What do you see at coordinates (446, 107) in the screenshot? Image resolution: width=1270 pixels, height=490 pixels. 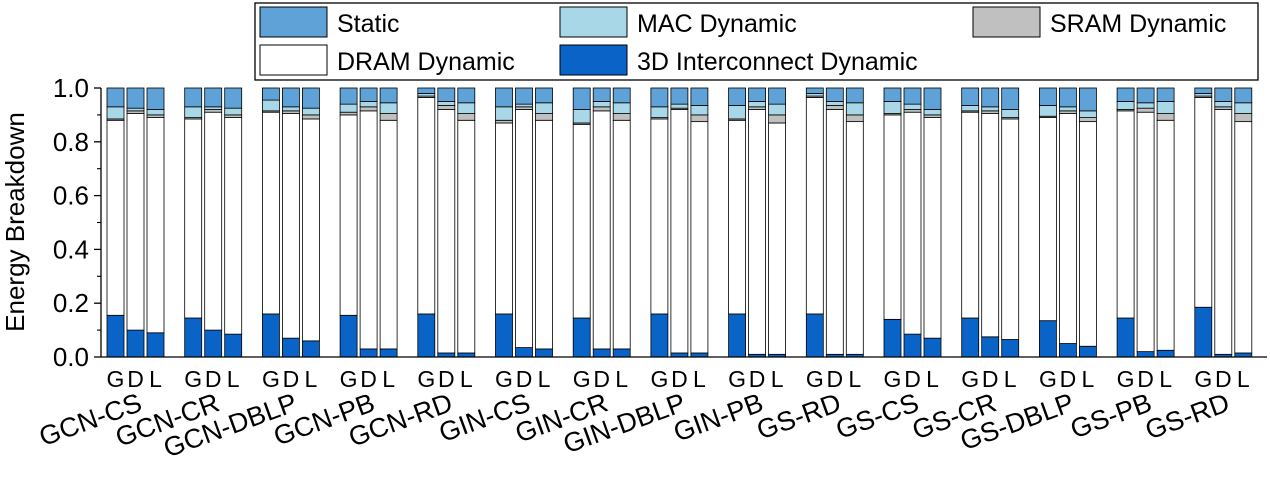 I see `bar-sram-gcn-rd-d` at bounding box center [446, 107].